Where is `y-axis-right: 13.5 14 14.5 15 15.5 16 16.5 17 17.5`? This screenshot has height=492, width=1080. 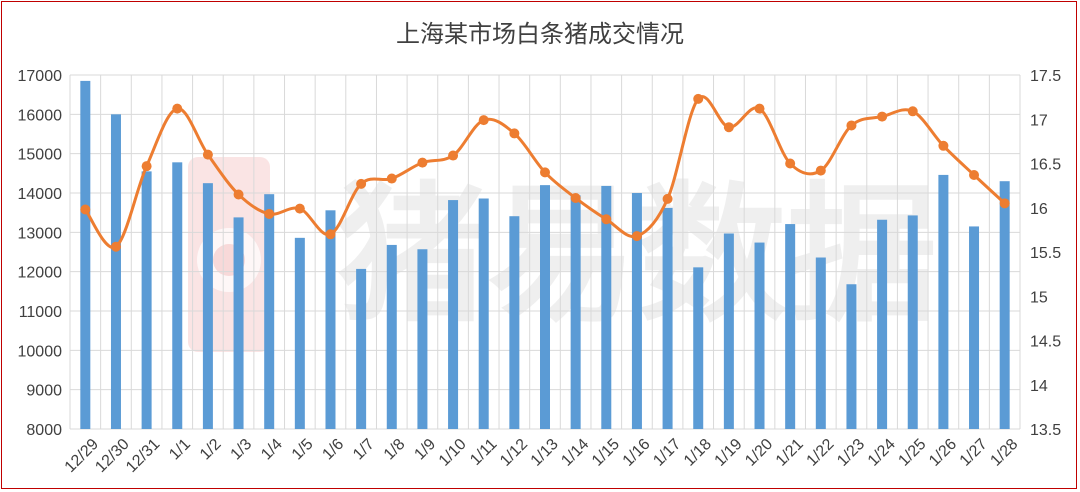
y-axis-right: 13.5 14 14.5 15 15.5 16 16.5 17 17.5 is located at coordinates (1045, 253).